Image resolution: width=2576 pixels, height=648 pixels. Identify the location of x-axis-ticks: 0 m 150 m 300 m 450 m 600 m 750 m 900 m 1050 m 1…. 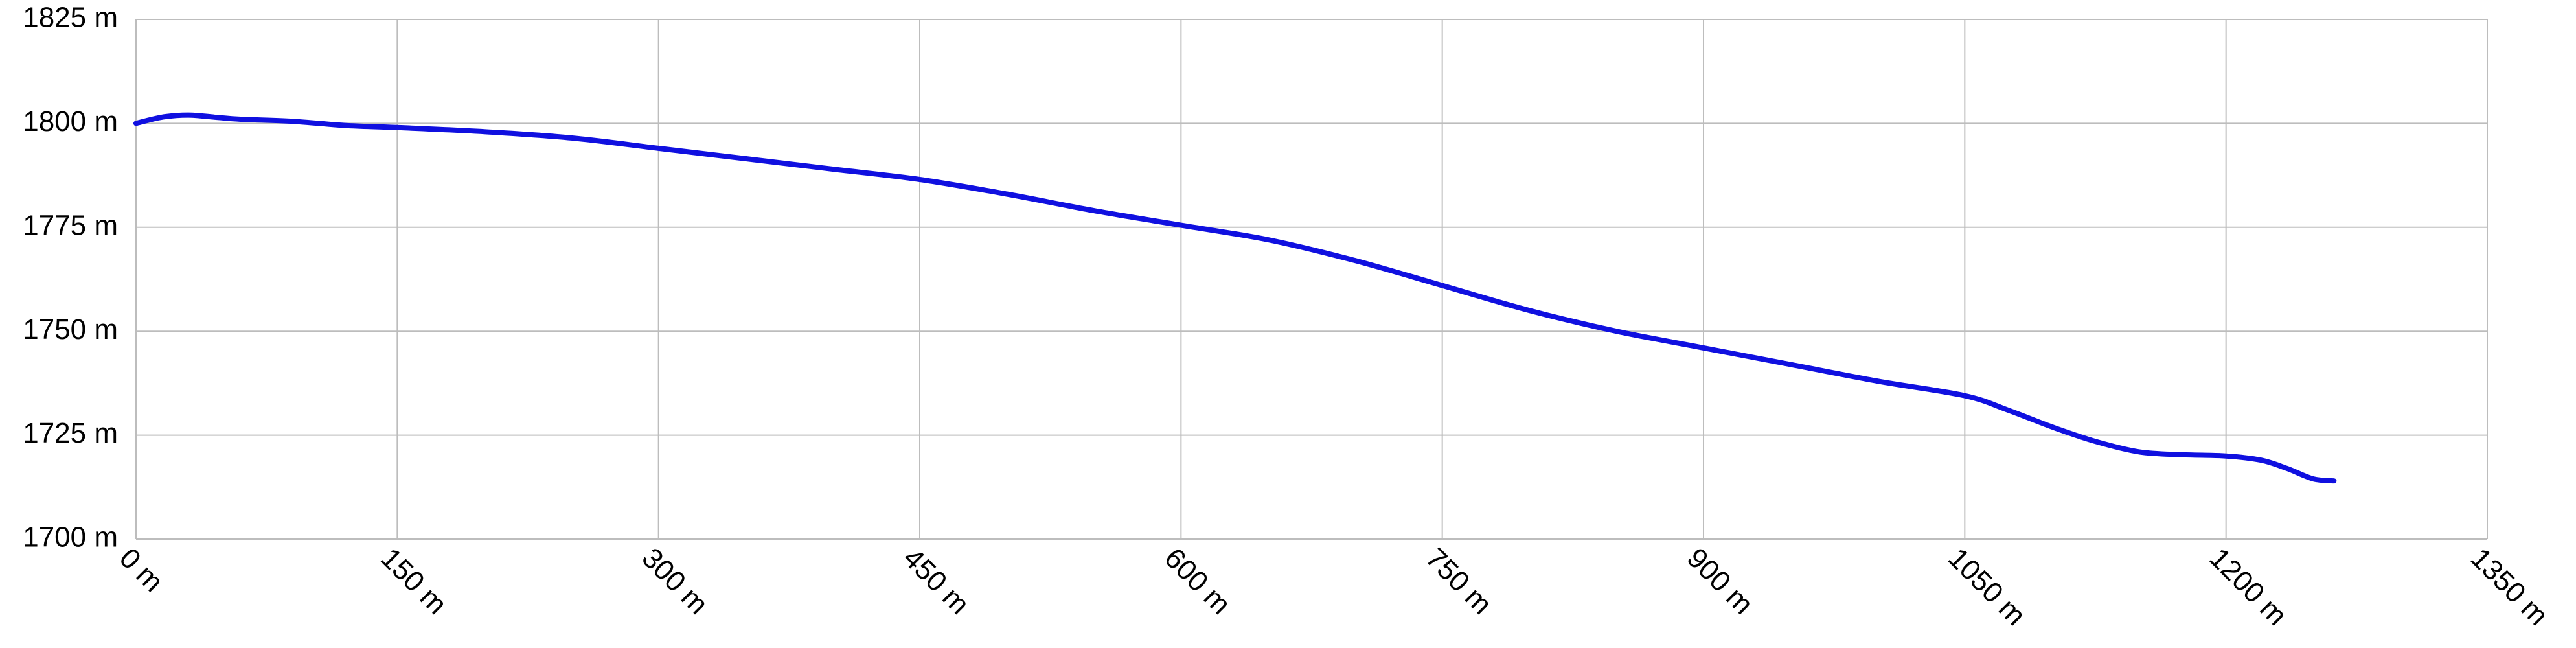
(1333, 586).